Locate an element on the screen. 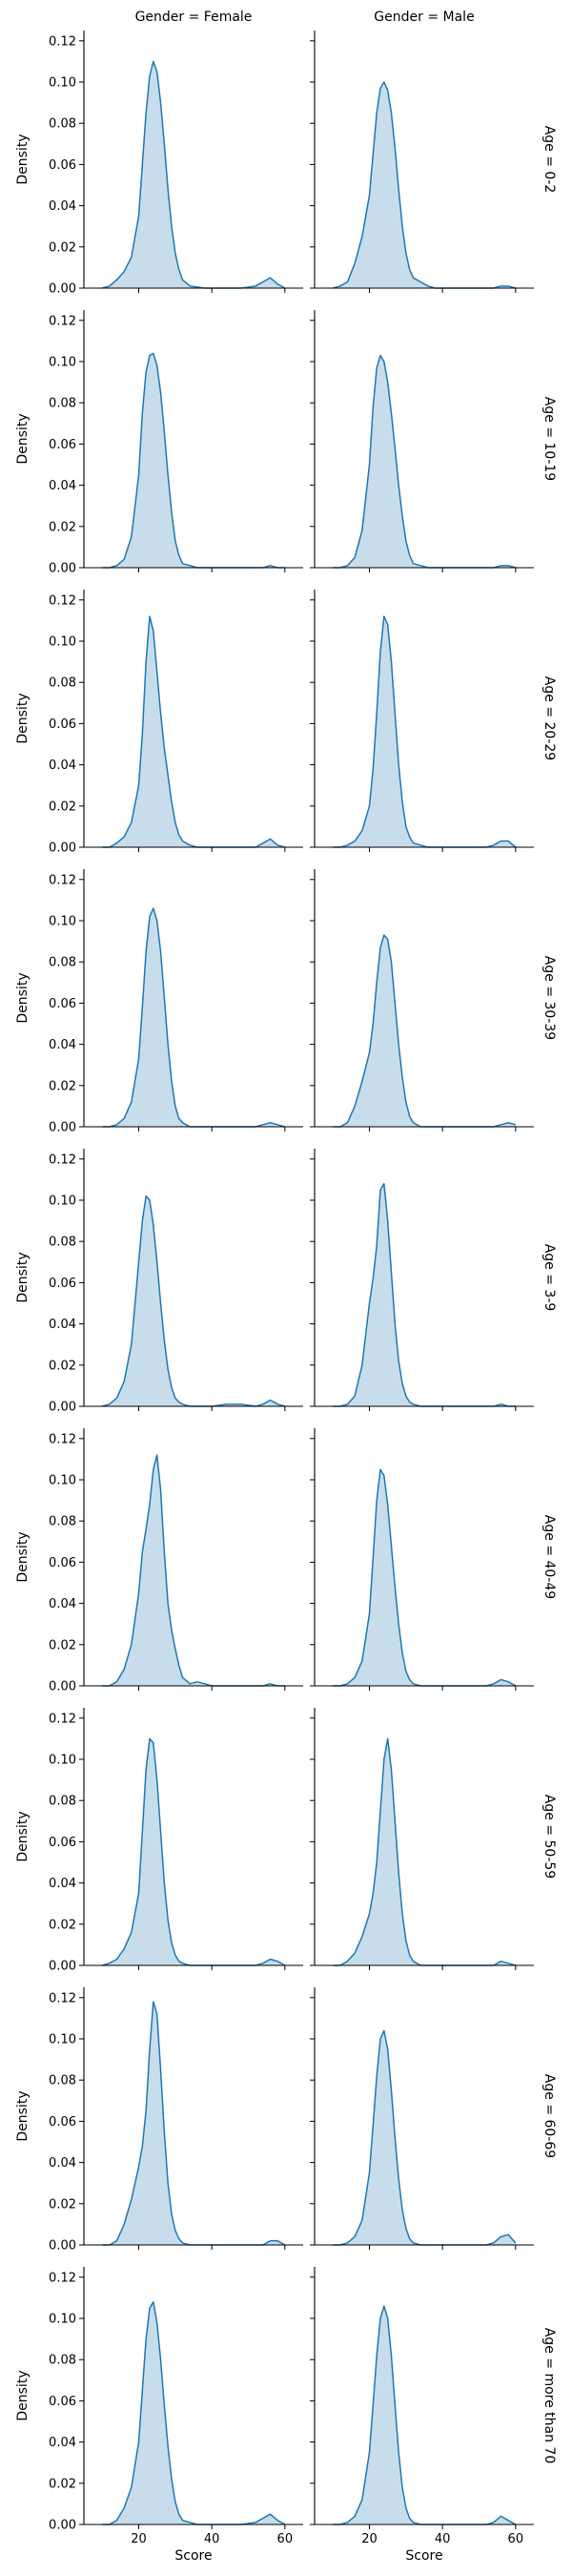 This screenshot has width=572, height=2576. row-title: Age = 20-29 is located at coordinates (549, 718).